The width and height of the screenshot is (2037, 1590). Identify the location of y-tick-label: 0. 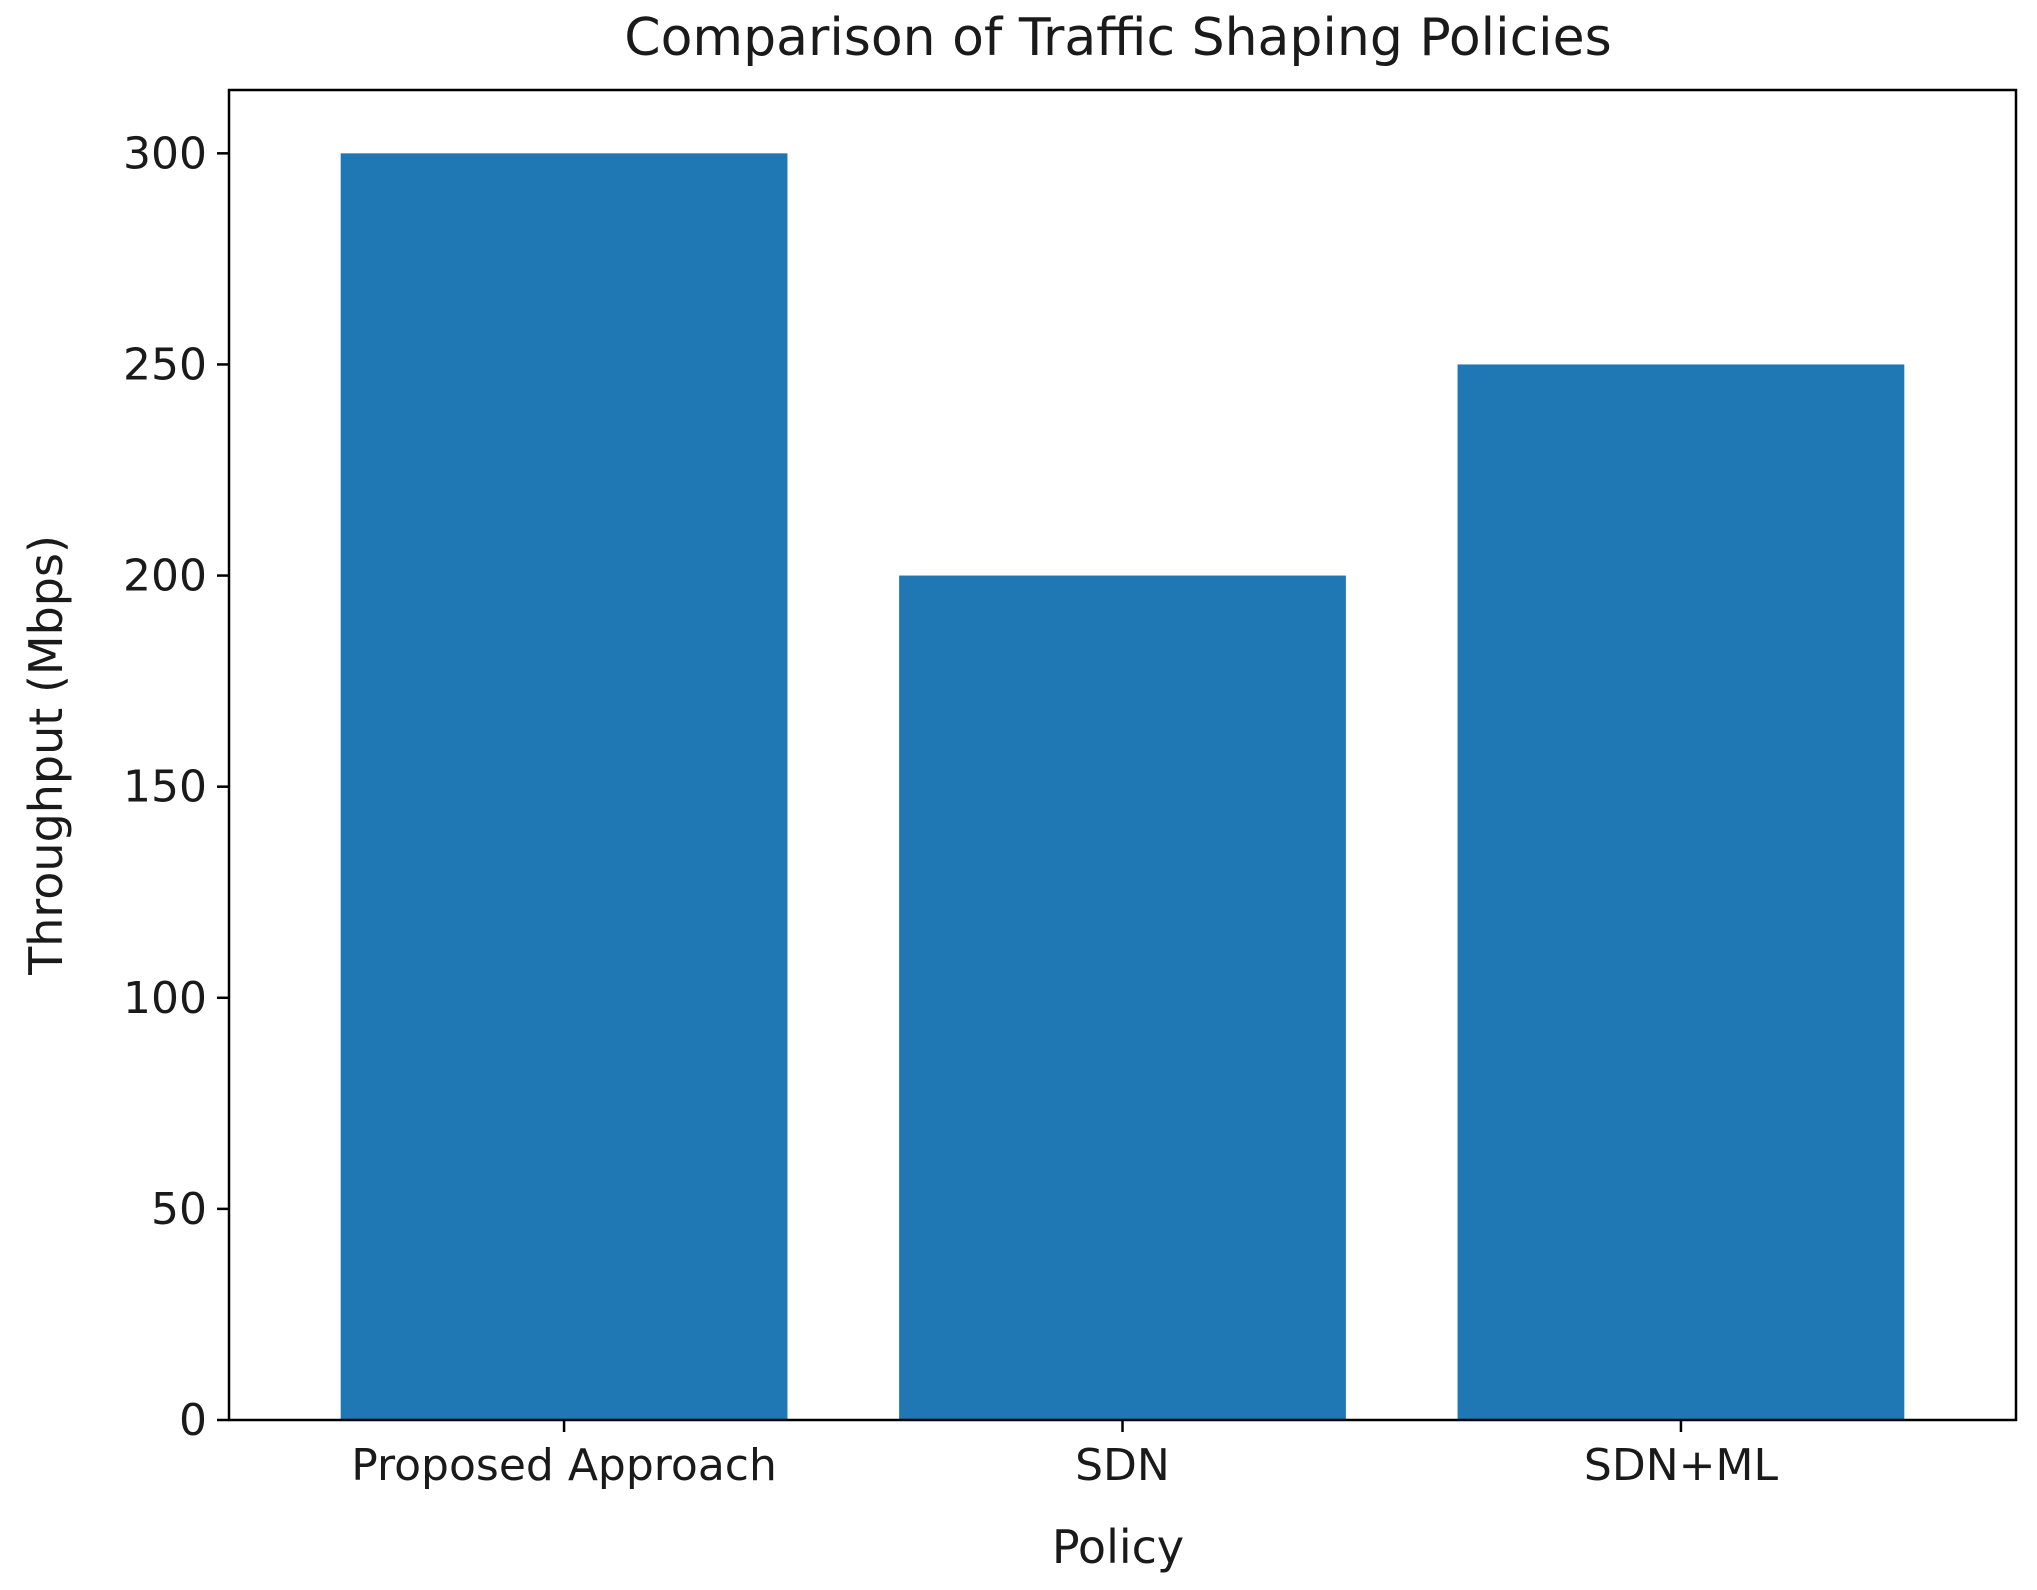
(193, 1420).